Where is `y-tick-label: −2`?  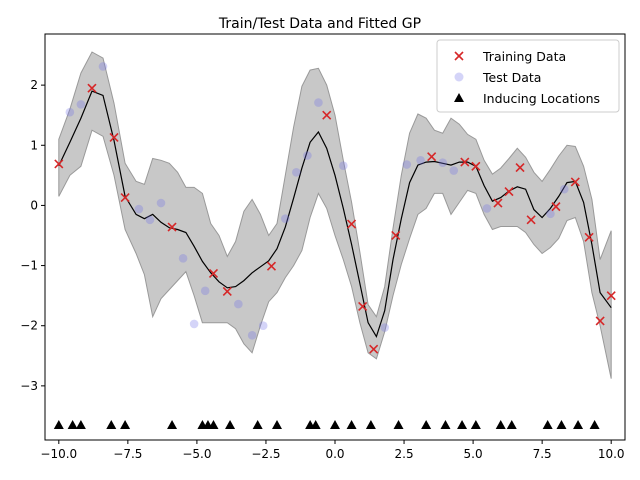 y-tick-label: −2 is located at coordinates (29, 326).